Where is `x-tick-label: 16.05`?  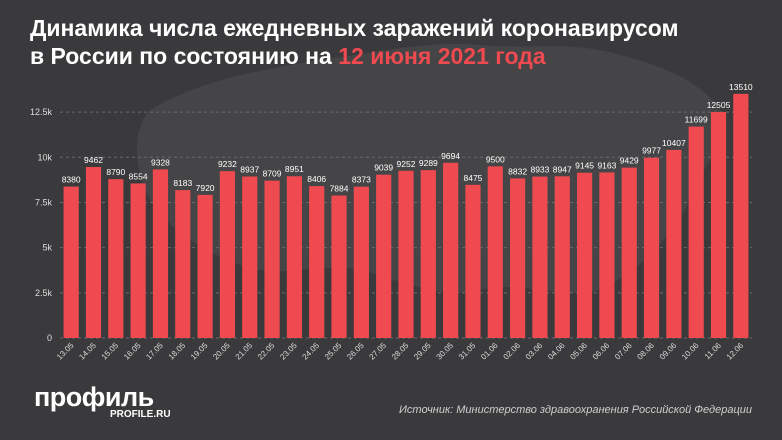
x-tick-label: 16.05 is located at coordinates (132, 351).